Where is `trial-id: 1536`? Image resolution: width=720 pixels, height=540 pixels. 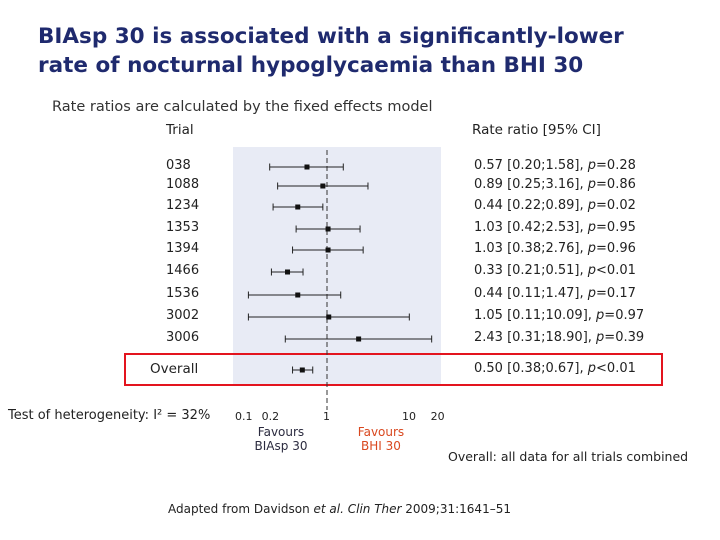 trial-id: 1536 is located at coordinates (183, 293).